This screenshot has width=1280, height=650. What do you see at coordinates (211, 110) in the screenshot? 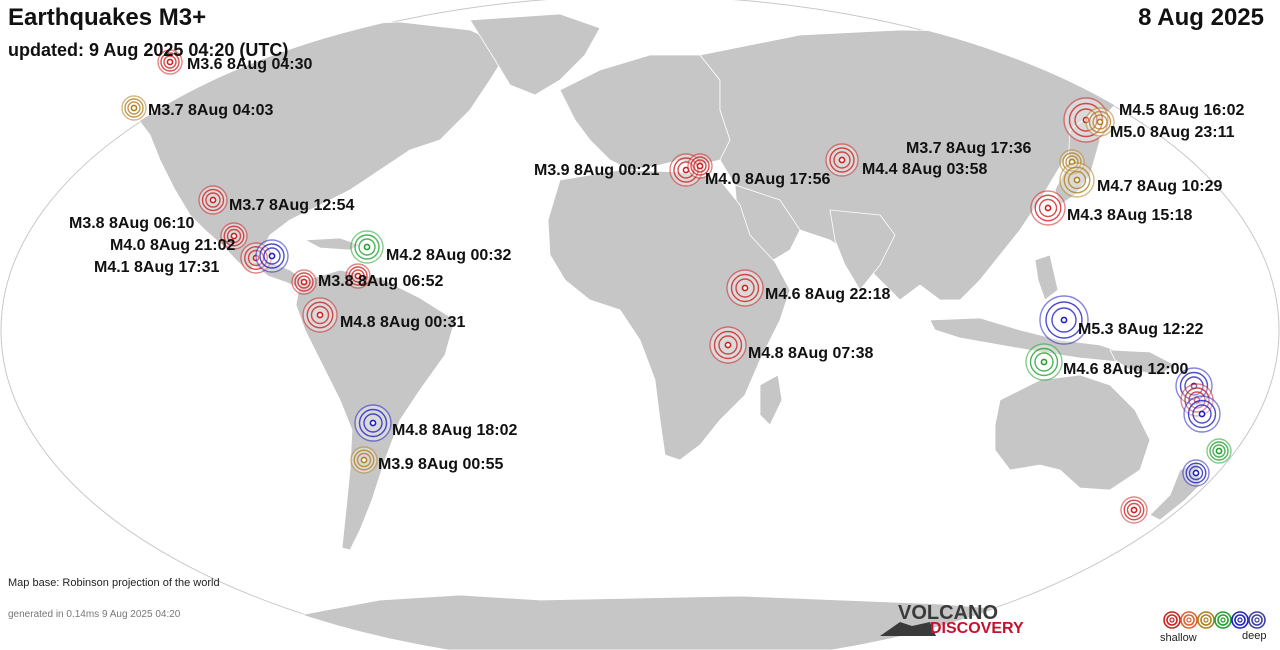
I see `quake-label: M3.7 8Aug 04:03` at bounding box center [211, 110].